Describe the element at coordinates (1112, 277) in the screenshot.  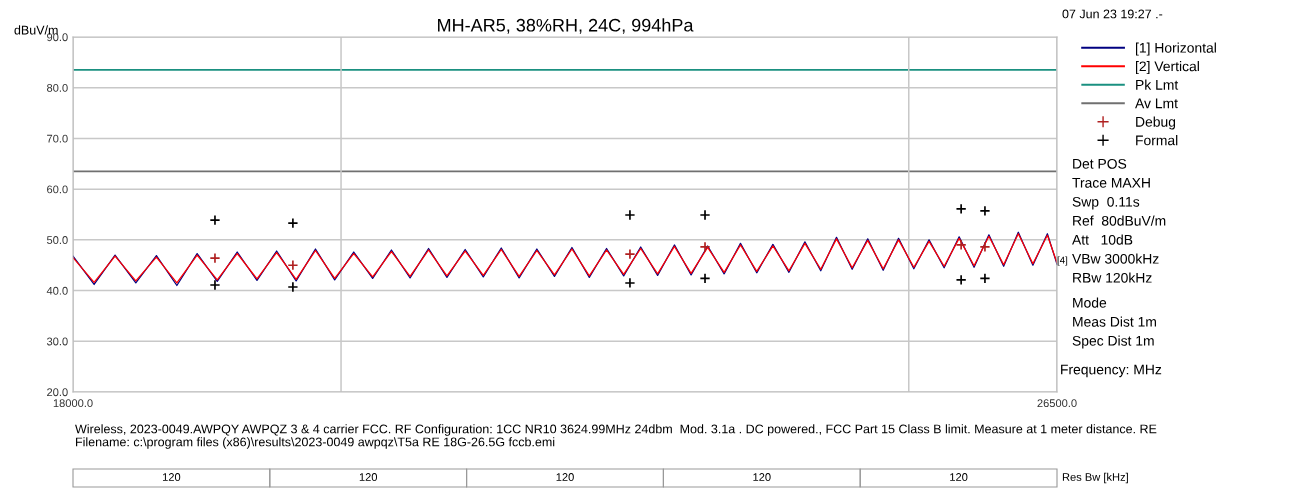
I see `text: RBw 120kHz` at that location.